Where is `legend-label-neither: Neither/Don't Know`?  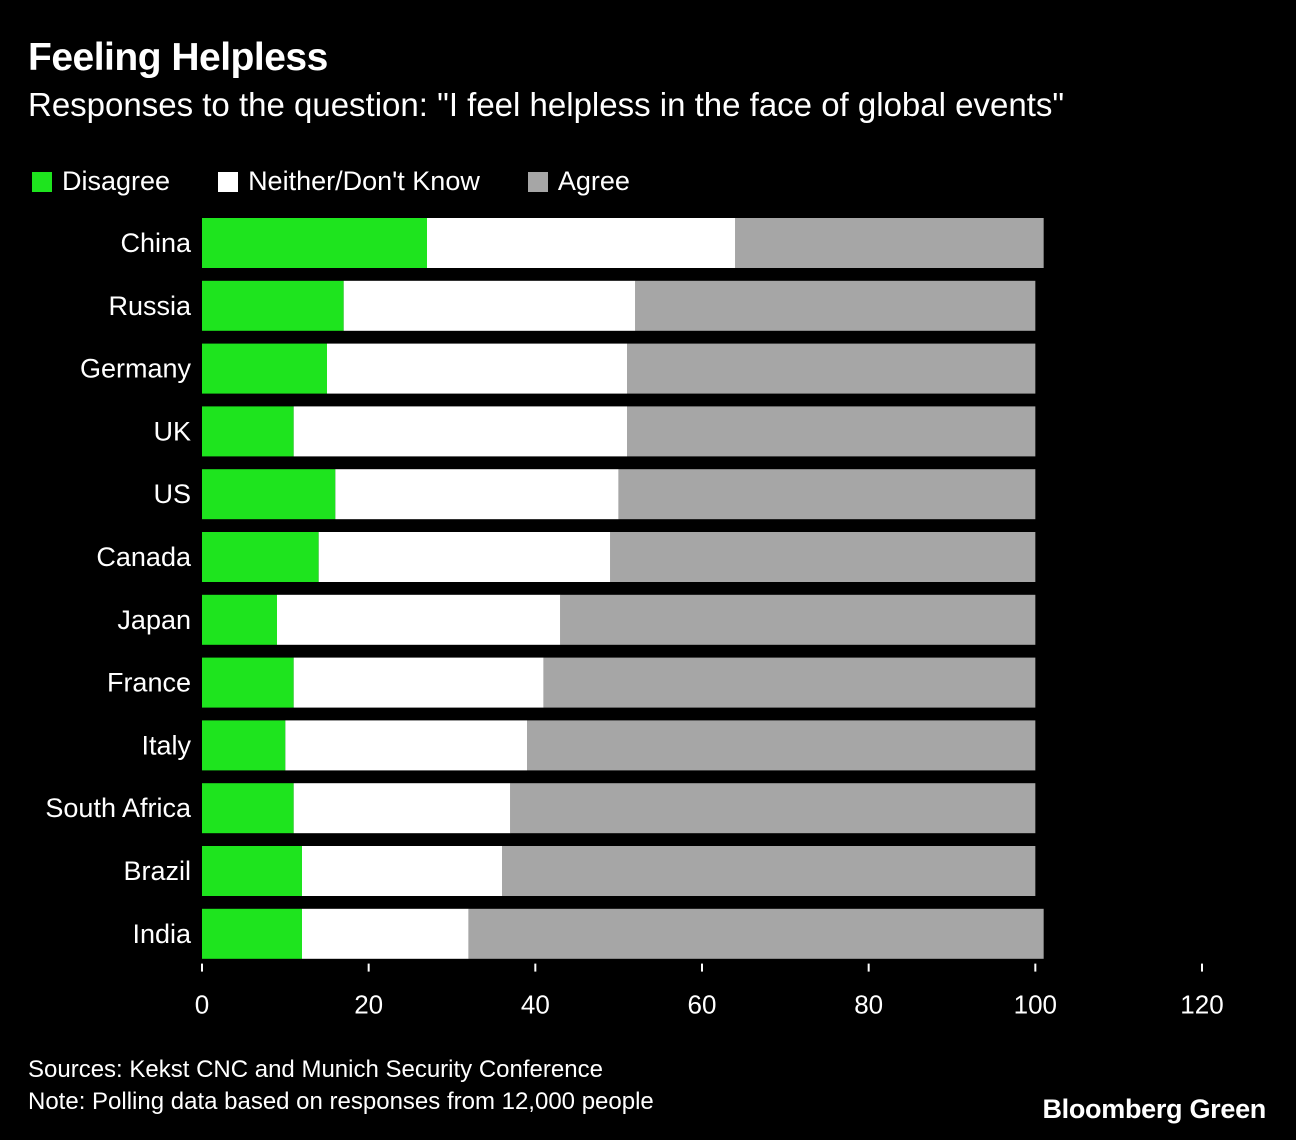 legend-label-neither: Neither/Don't Know is located at coordinates (364, 181).